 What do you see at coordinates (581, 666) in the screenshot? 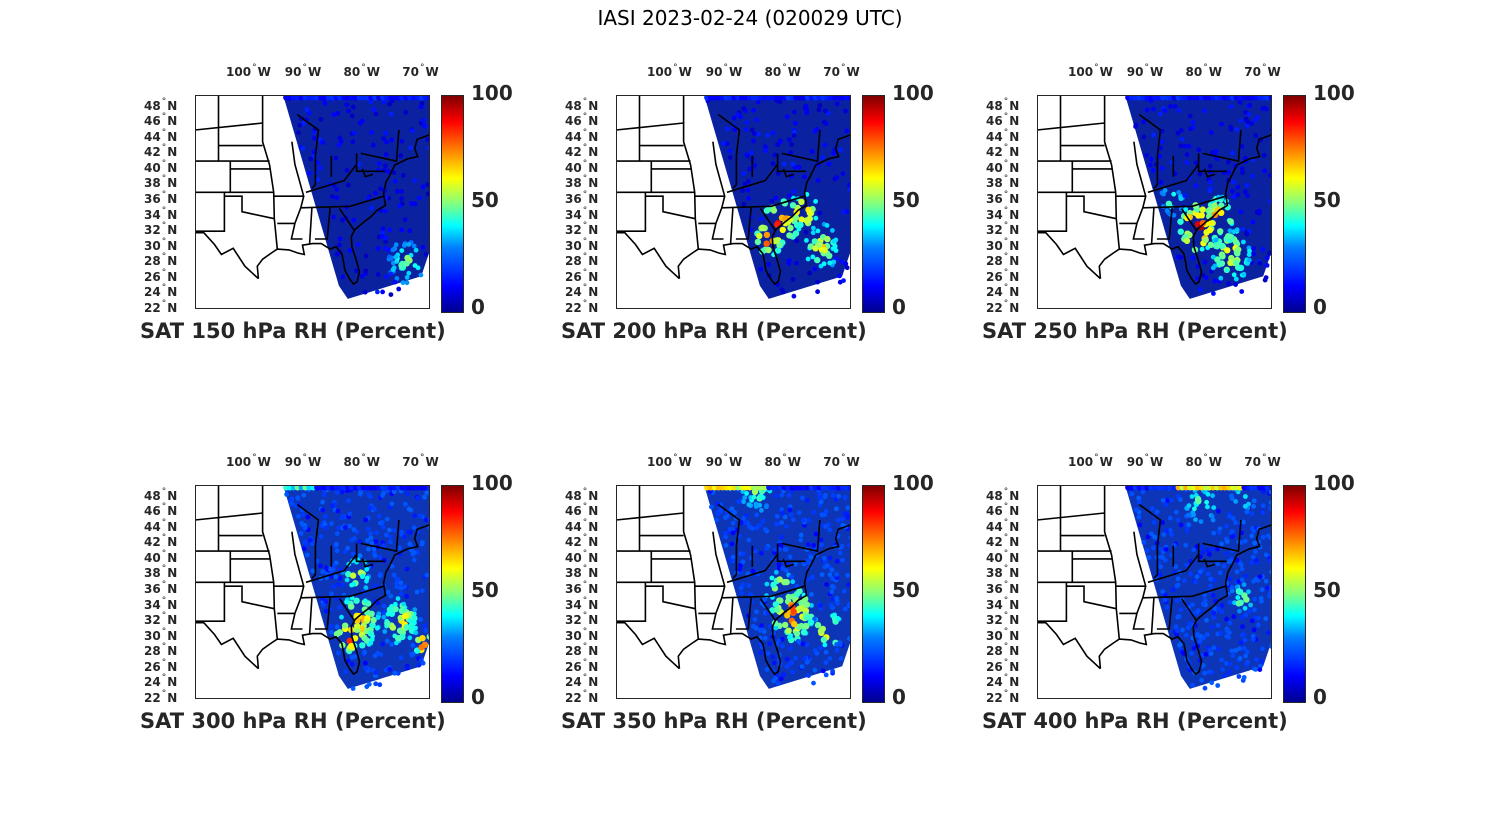
I see `lat-tick-label: 26°N` at bounding box center [581, 666].